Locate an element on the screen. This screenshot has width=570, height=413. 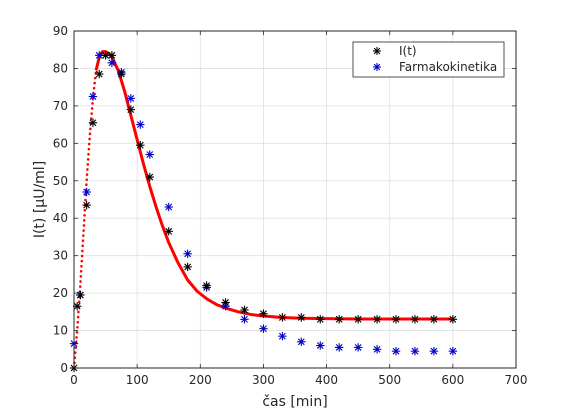
y-tick-label: 40 is located at coordinates (60, 218).